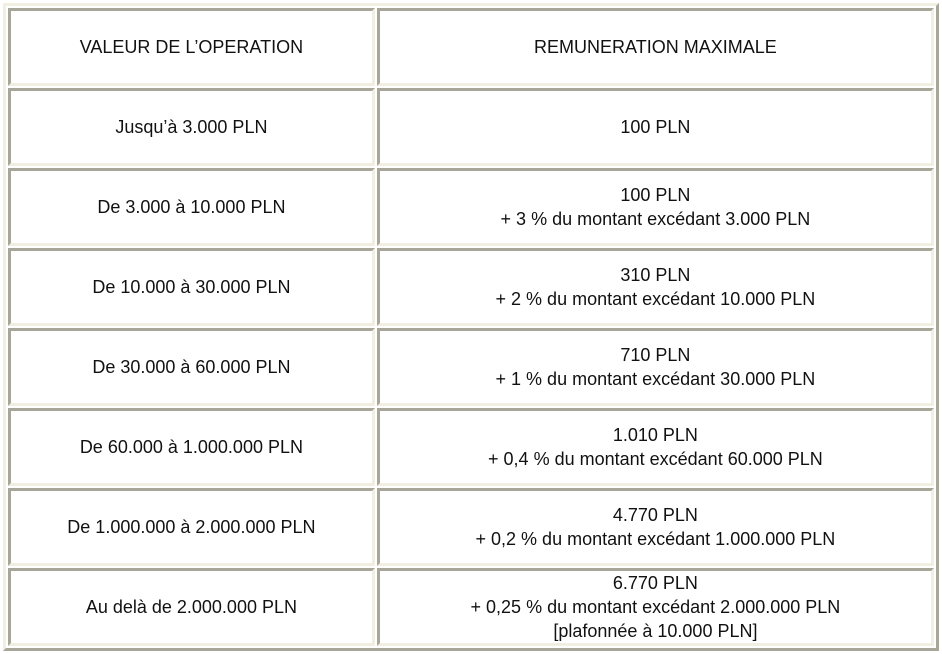  I want to click on cell-operation-value: De 60.000 à 1.000.000 PLN, so click(191, 447).